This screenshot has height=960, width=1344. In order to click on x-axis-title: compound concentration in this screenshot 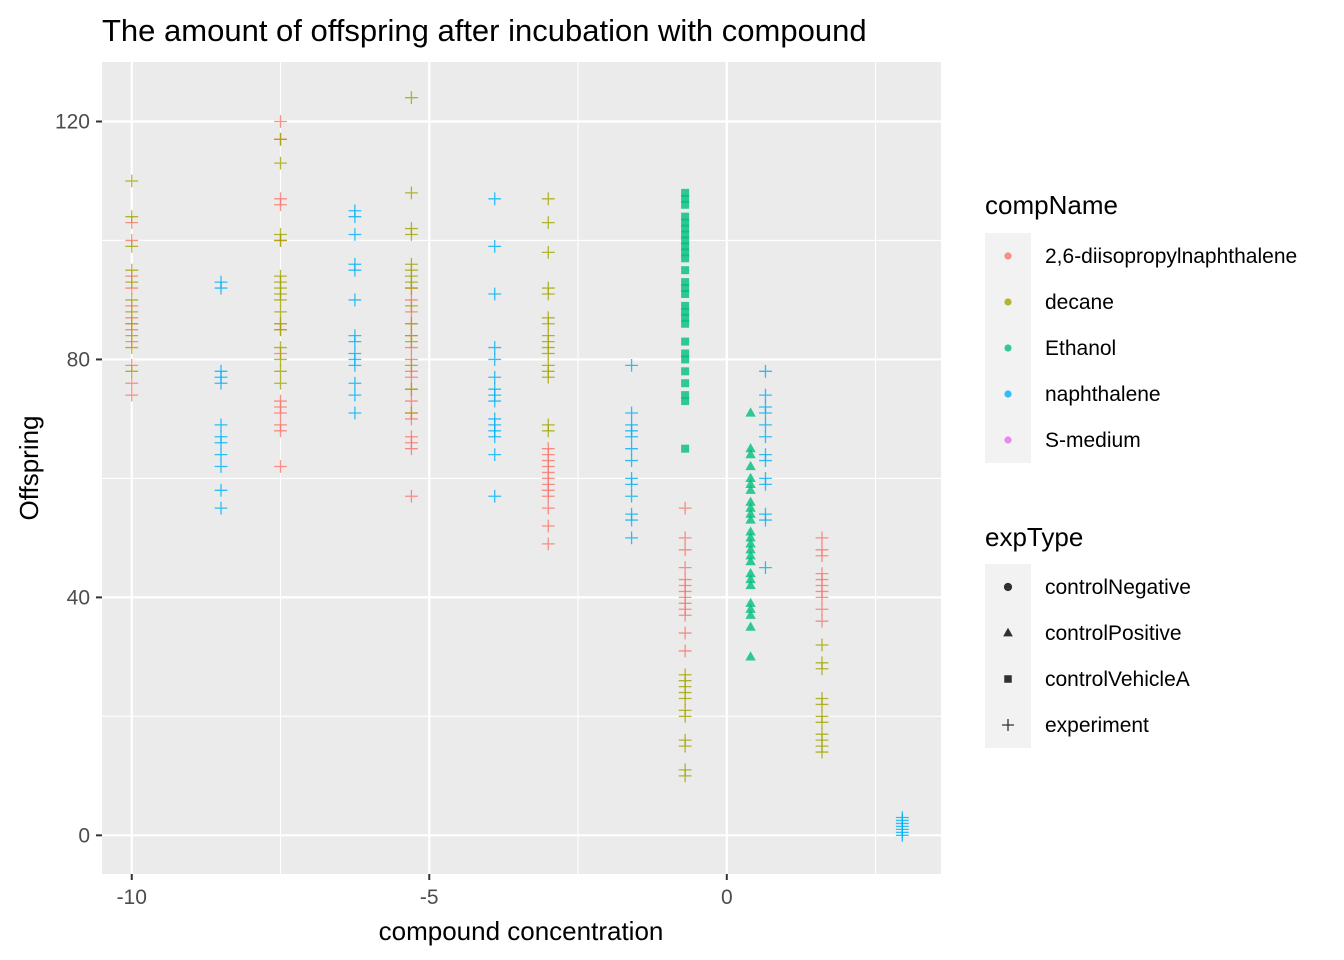, I will do `click(521, 931)`.